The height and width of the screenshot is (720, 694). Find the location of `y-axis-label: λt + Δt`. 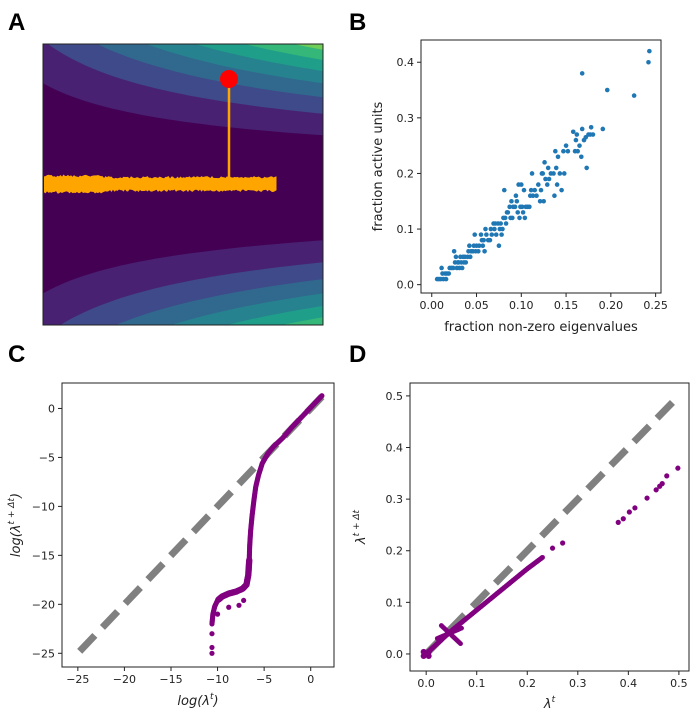

y-axis-label: λt + Δt is located at coordinates (360, 527).